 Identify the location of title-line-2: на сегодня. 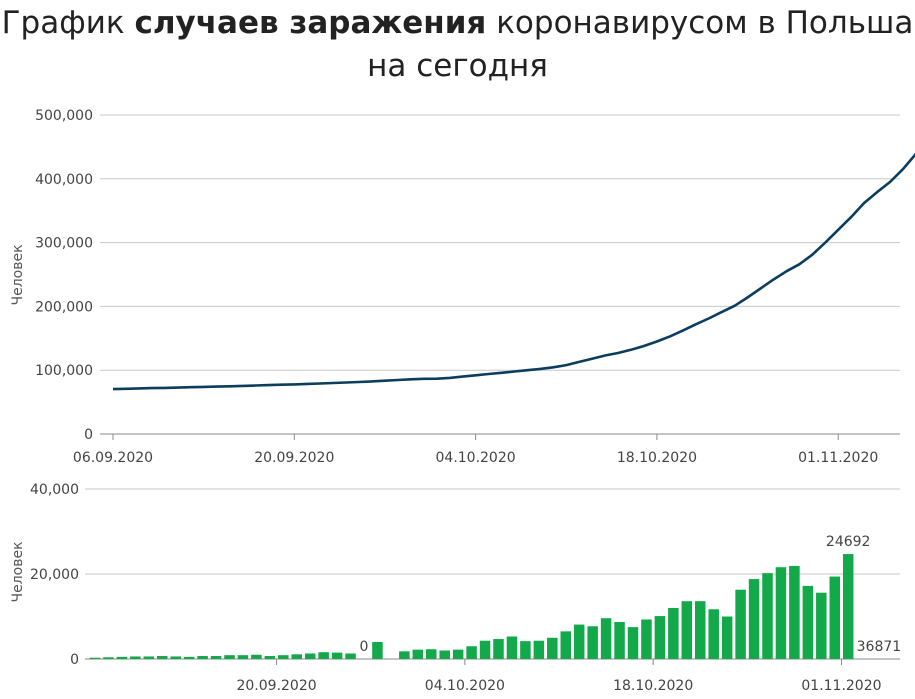
(457, 66).